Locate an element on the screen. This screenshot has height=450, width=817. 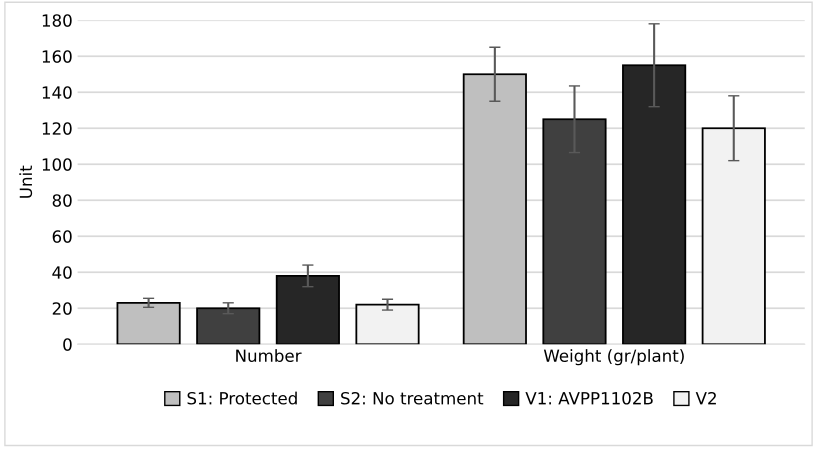
x-tick-label: Number is located at coordinates (269, 355).